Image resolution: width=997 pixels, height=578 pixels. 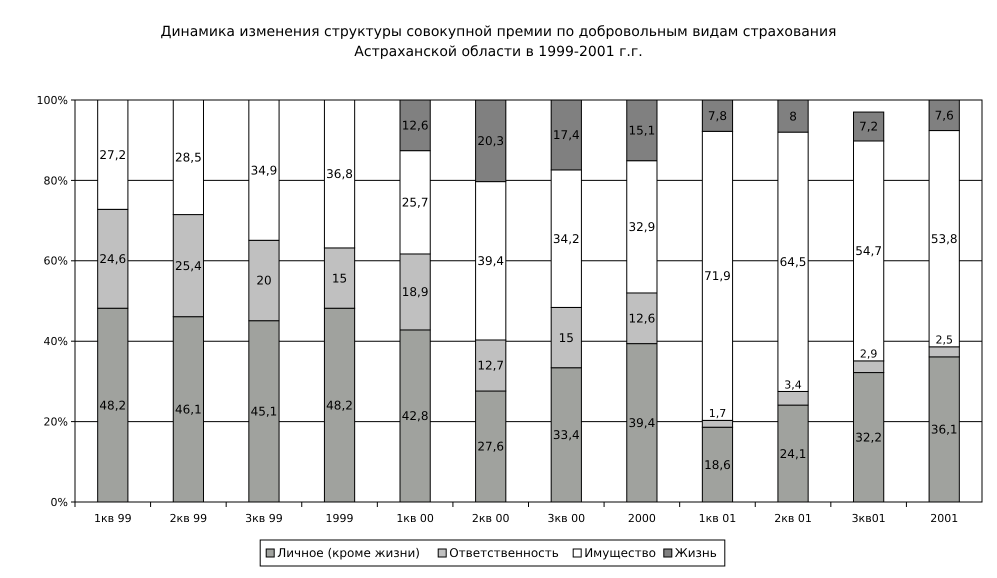 I want to click on data-label: 27,6, so click(x=490, y=447).